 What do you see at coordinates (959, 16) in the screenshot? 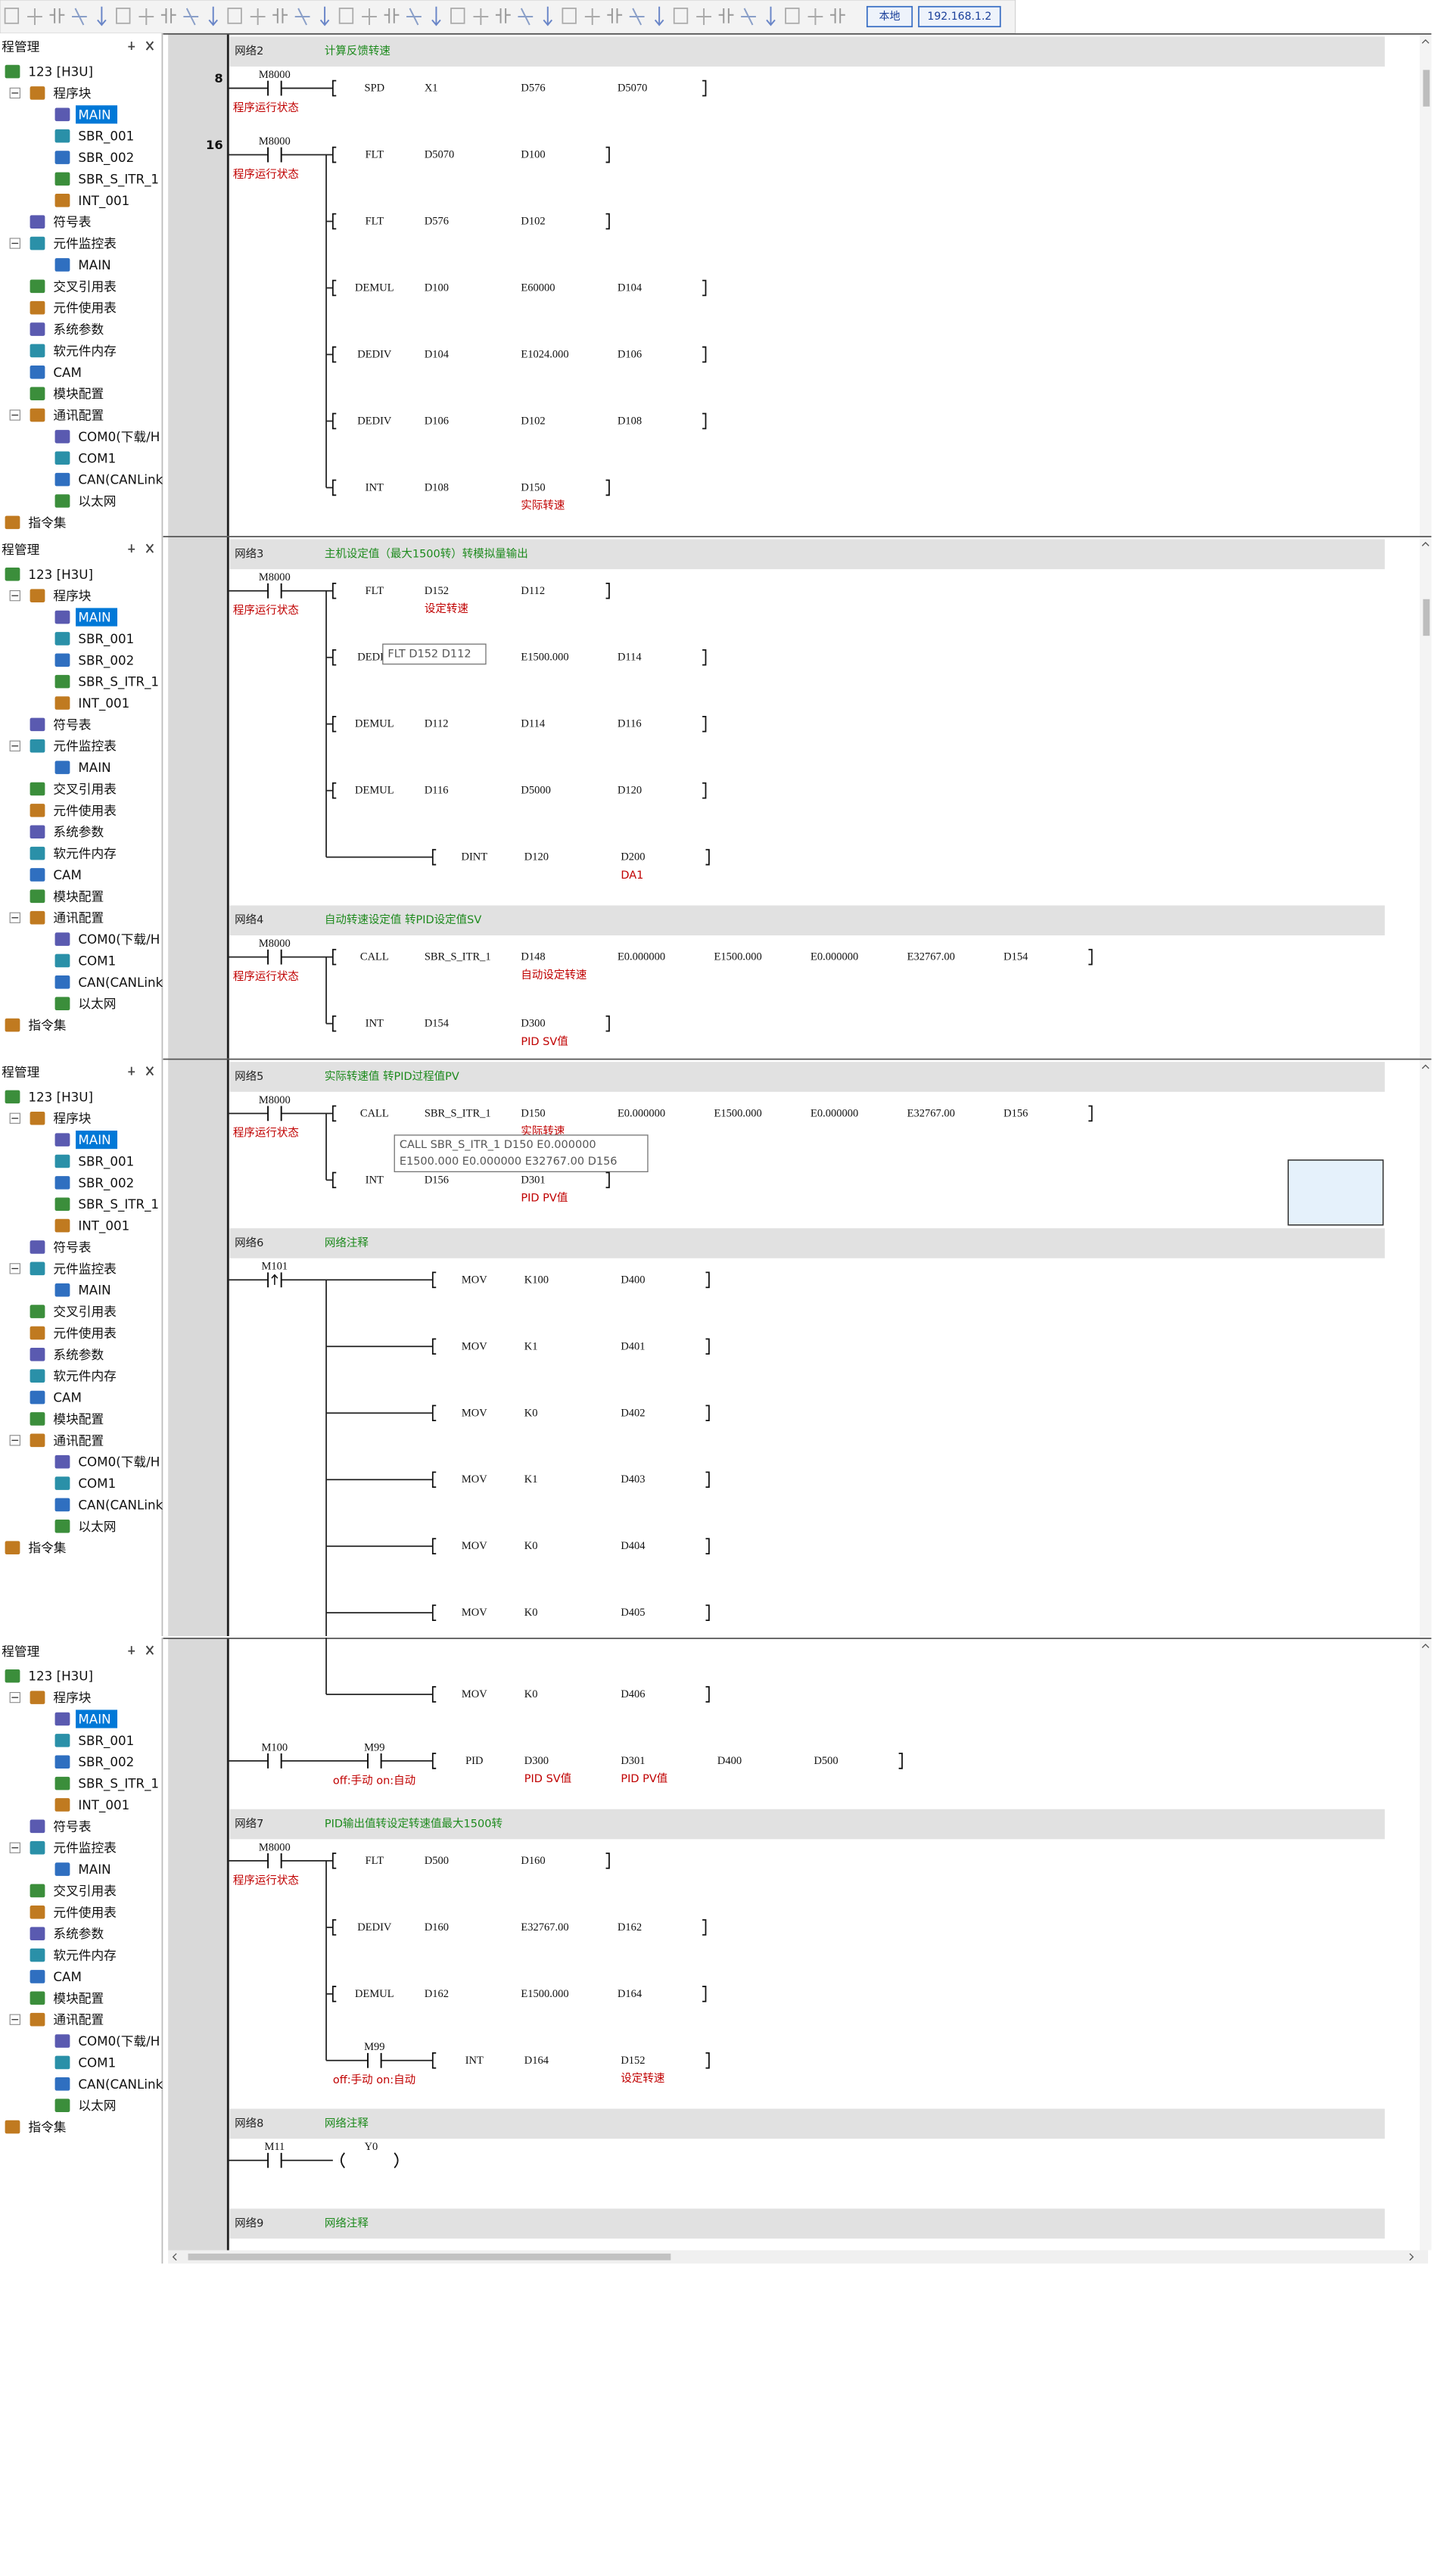
I see `ip-button` at bounding box center [959, 16].